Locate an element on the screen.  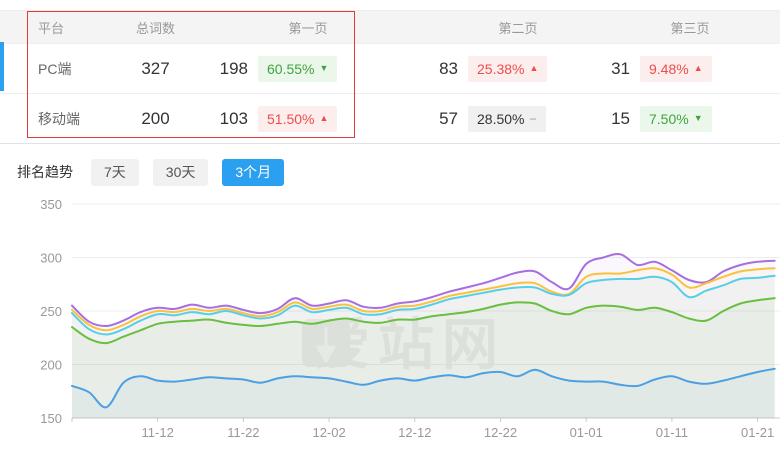
svg-text: 01-11 is located at coordinates (672, 432).